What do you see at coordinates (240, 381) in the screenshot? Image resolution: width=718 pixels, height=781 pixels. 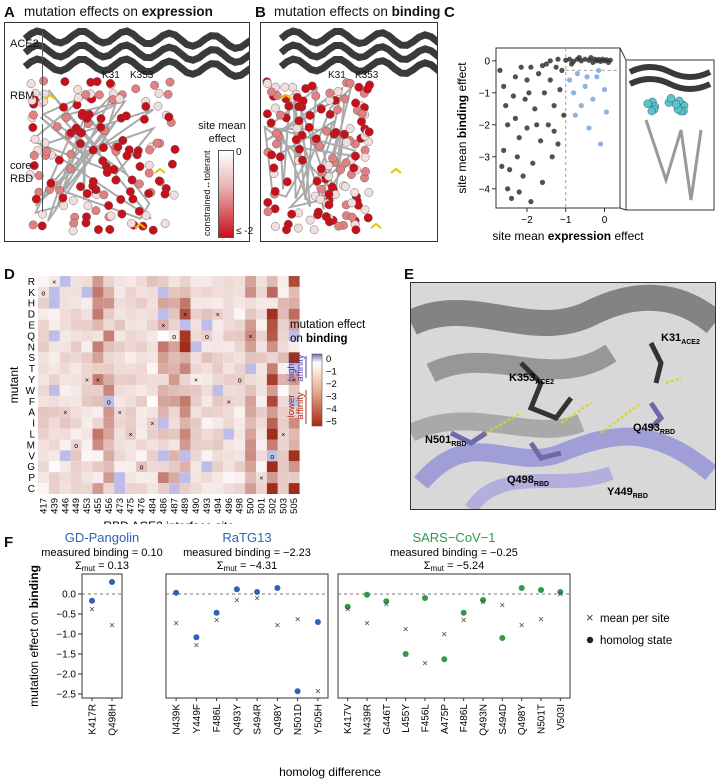 I see `wildtype-marker: o` at bounding box center [240, 381].